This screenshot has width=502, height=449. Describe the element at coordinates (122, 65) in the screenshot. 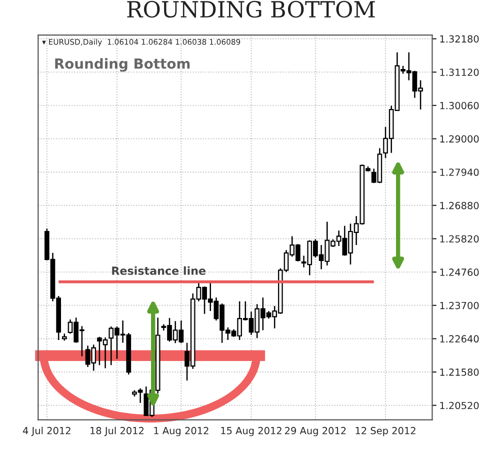

I see `annotation: Rounding Bottom` at that location.